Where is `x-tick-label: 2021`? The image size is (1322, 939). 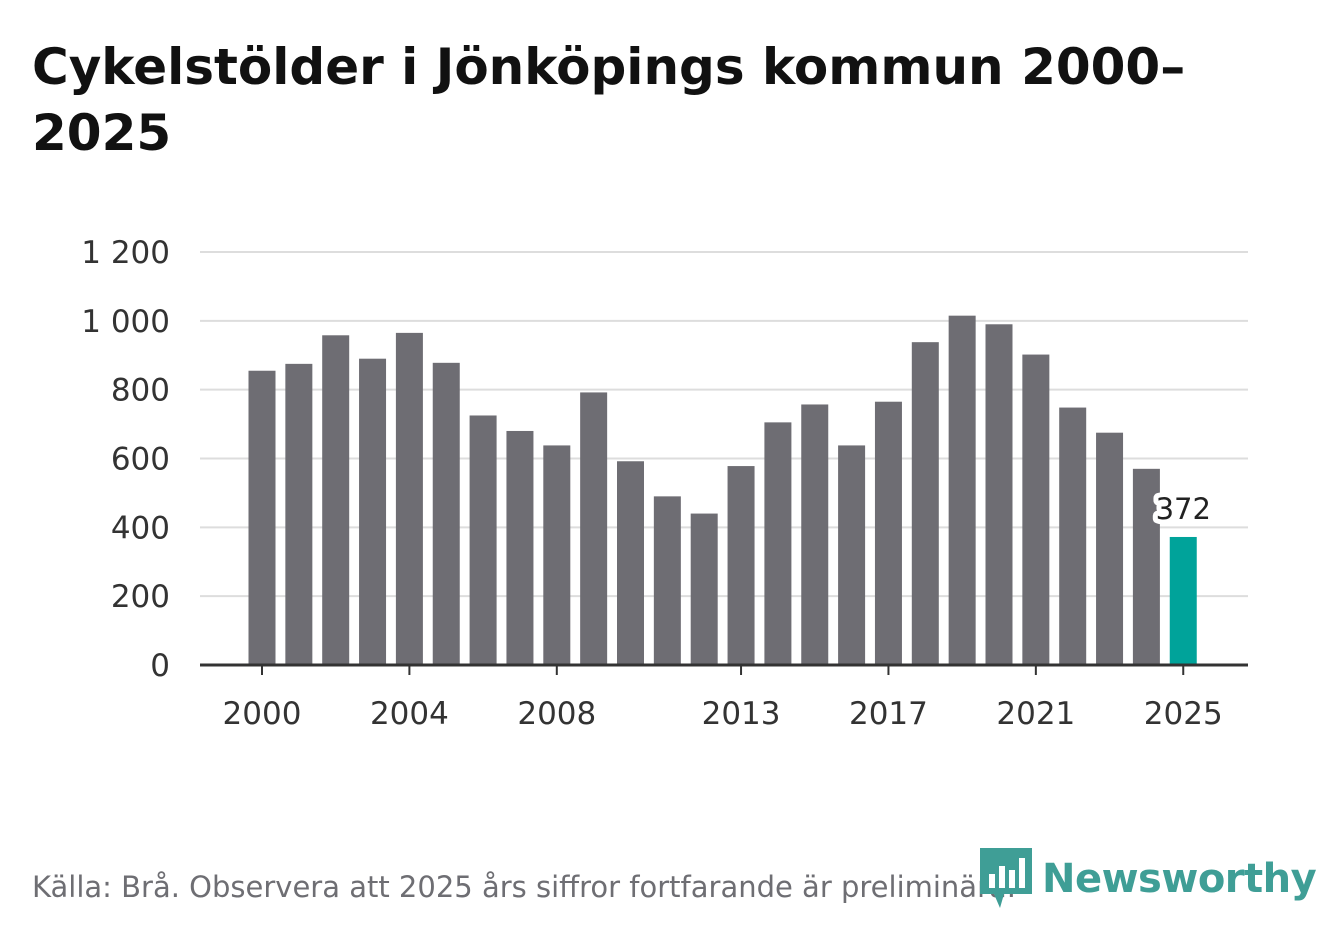
x-tick-label: 2021 is located at coordinates (1035, 714).